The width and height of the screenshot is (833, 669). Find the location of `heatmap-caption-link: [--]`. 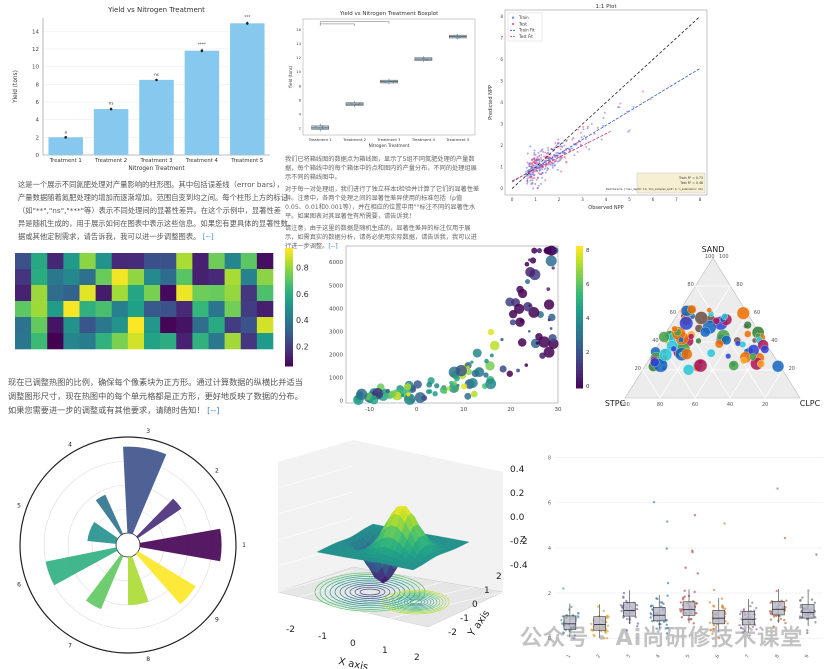

heatmap-caption-link: [--] is located at coordinates (213, 410).